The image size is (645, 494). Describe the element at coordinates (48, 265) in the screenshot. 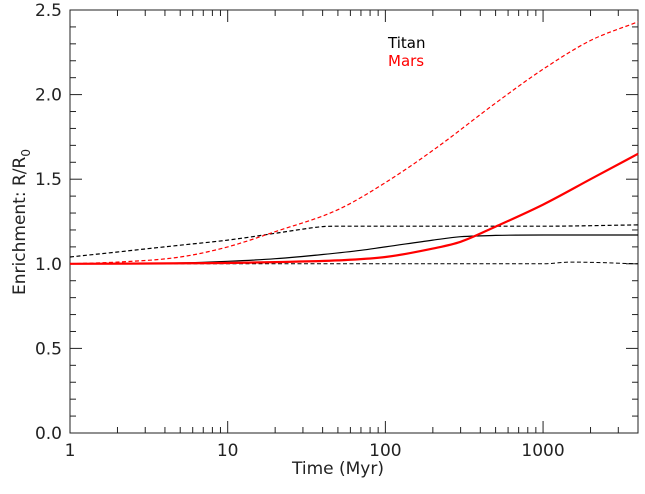

I see `y-tick-label: 1.0` at that location.